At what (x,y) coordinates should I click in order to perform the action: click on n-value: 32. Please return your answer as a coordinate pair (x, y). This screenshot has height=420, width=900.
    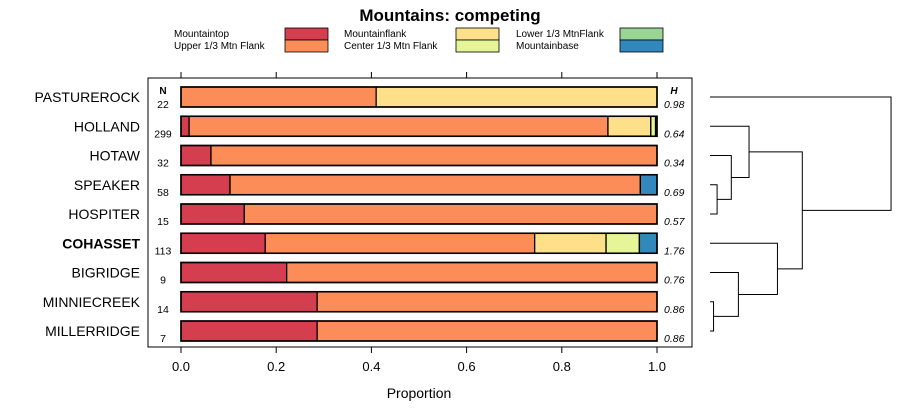
    Looking at the image, I should click on (163, 164).